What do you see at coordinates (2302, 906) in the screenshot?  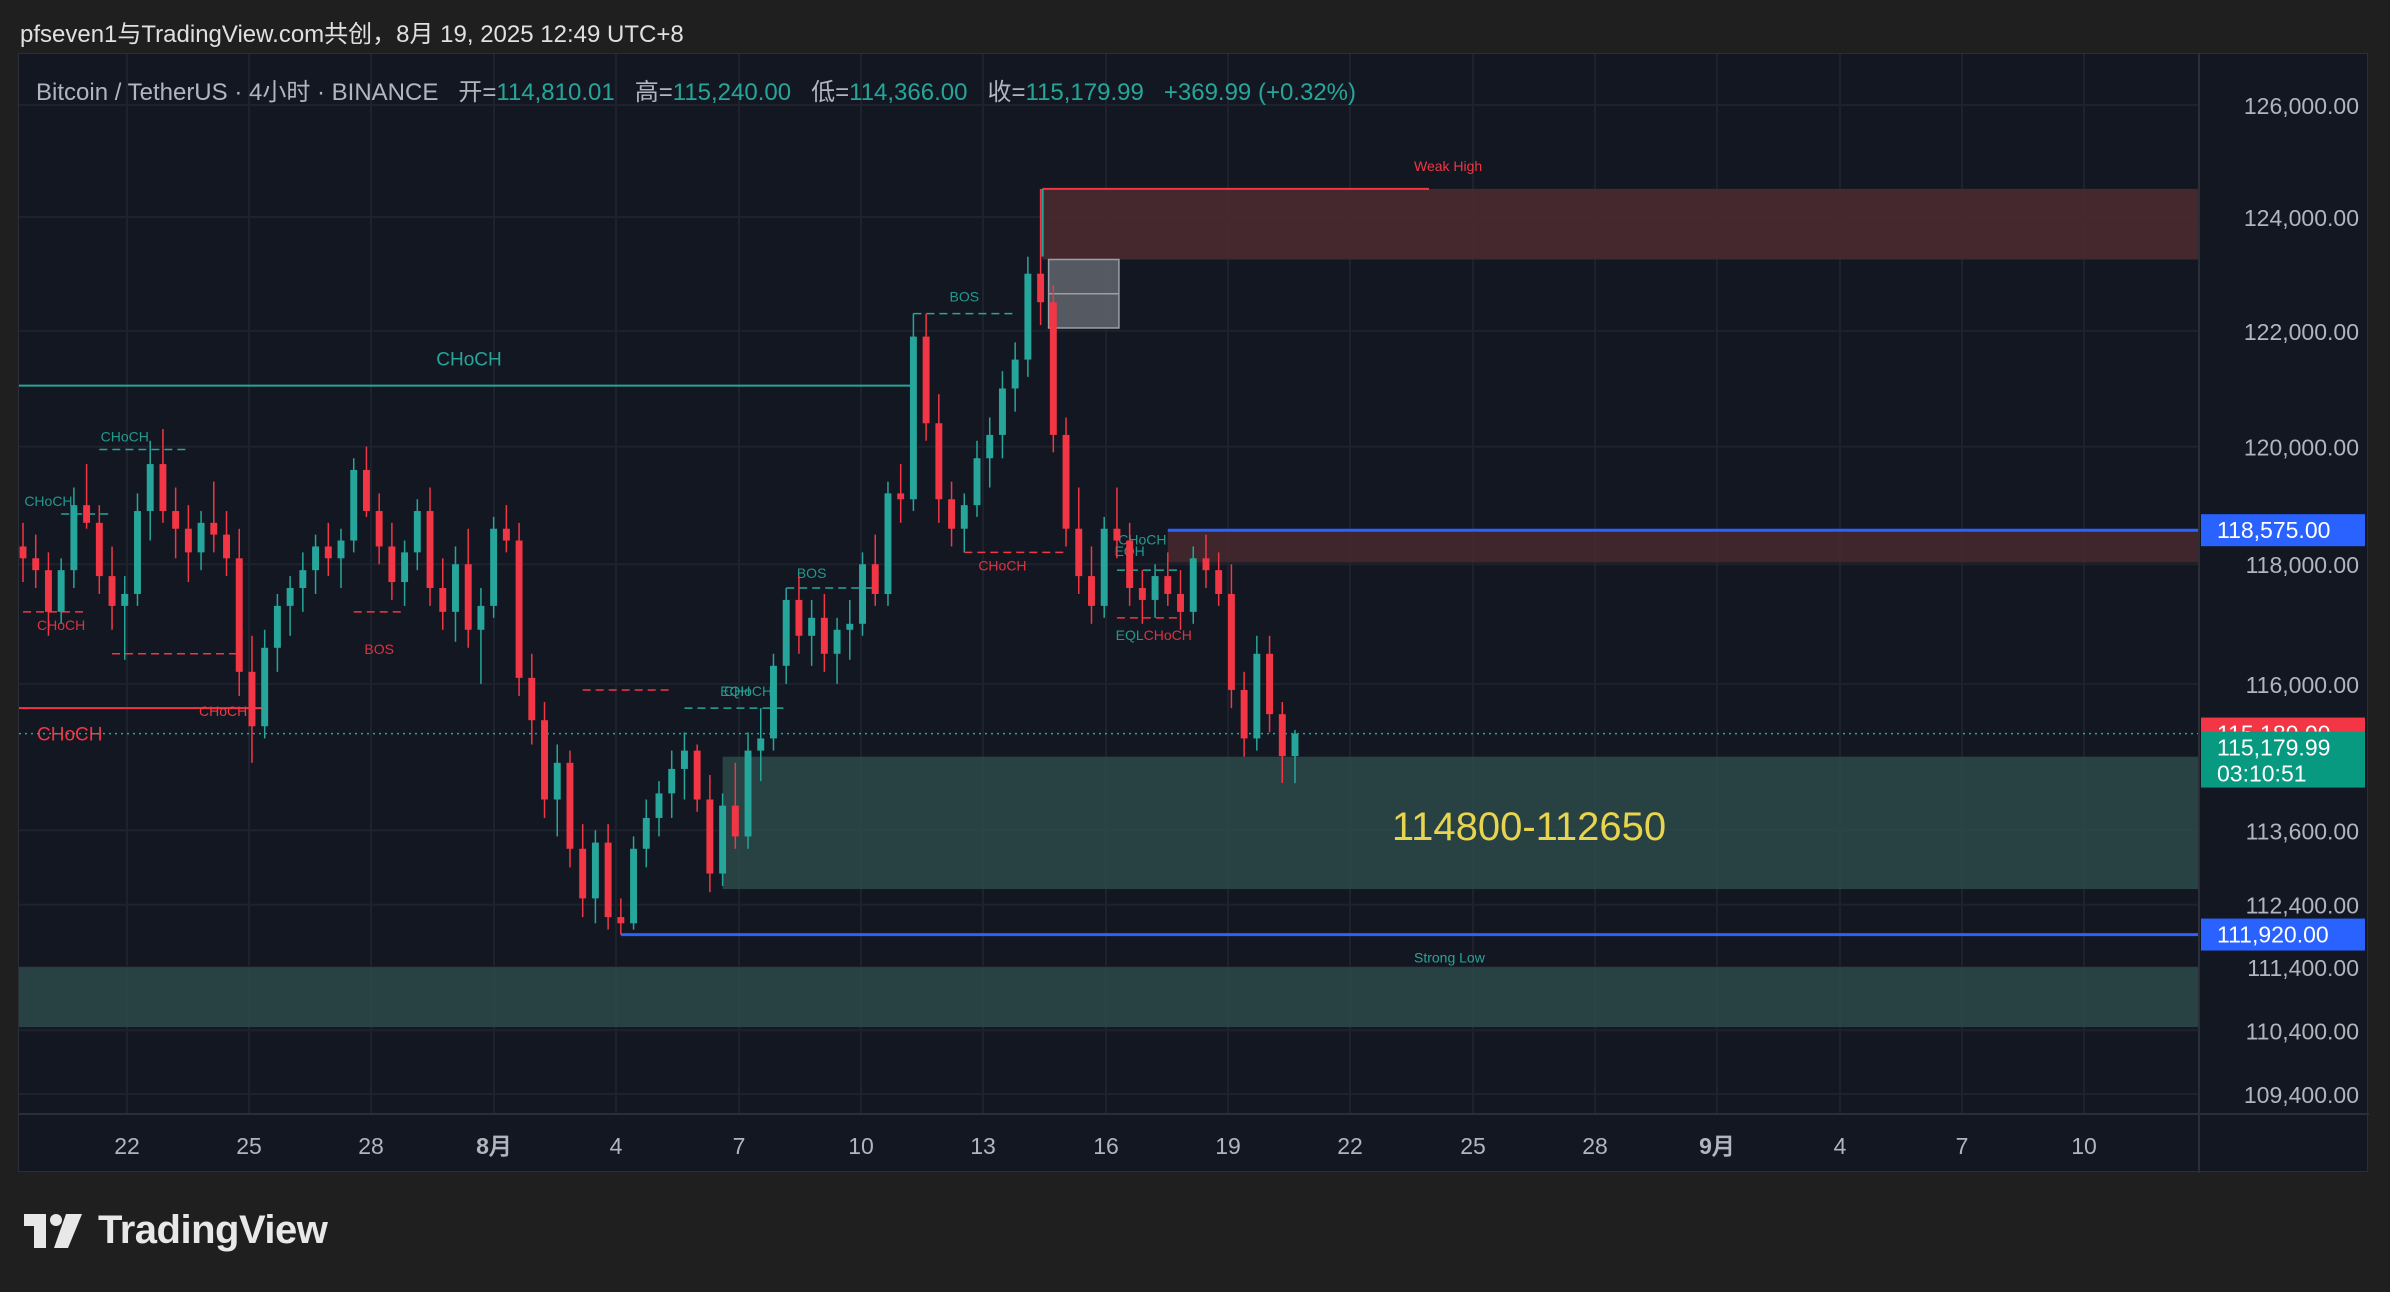 I see `y-tick-label: 112,400.00` at bounding box center [2302, 906].